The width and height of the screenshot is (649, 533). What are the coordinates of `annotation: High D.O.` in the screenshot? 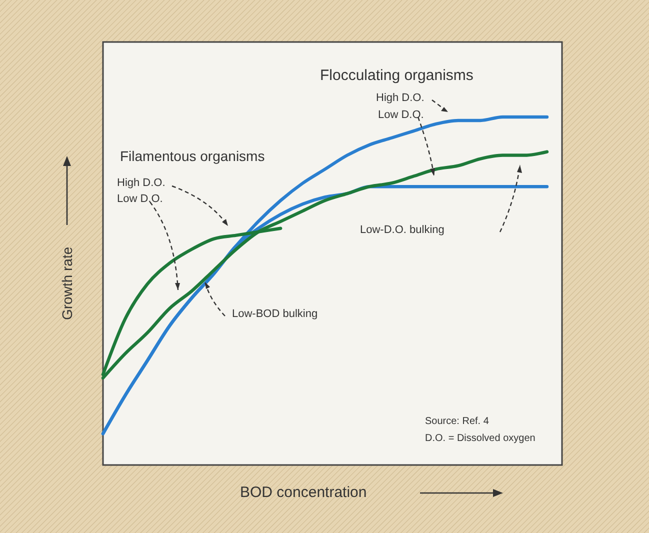 It's located at (141, 183).